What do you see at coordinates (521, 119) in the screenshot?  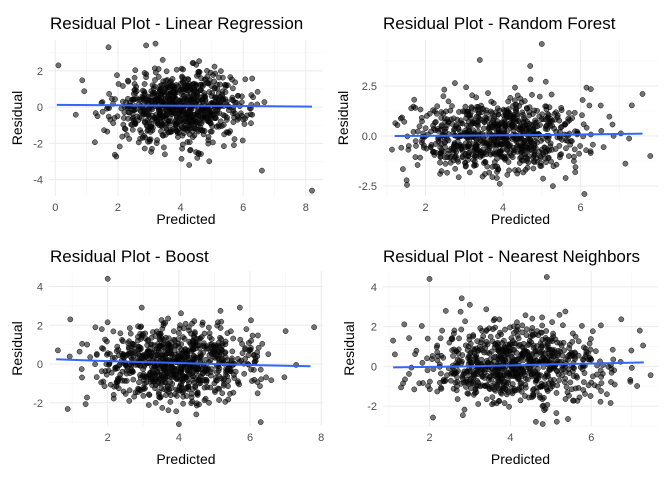 I see `residual-points` at bounding box center [521, 119].